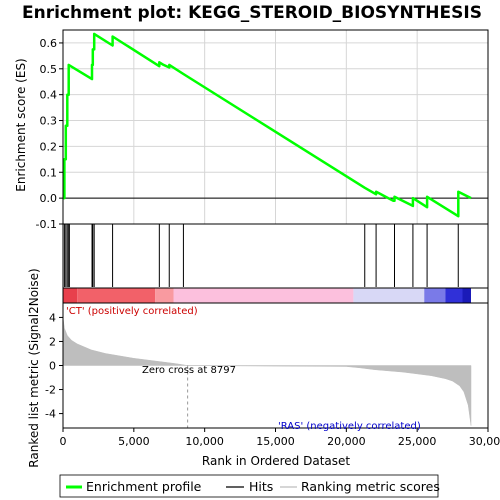 The width and height of the screenshot is (500, 500). I want to click on metric-axis-title: Ranked list metric (Signal2Noise), so click(34, 367).